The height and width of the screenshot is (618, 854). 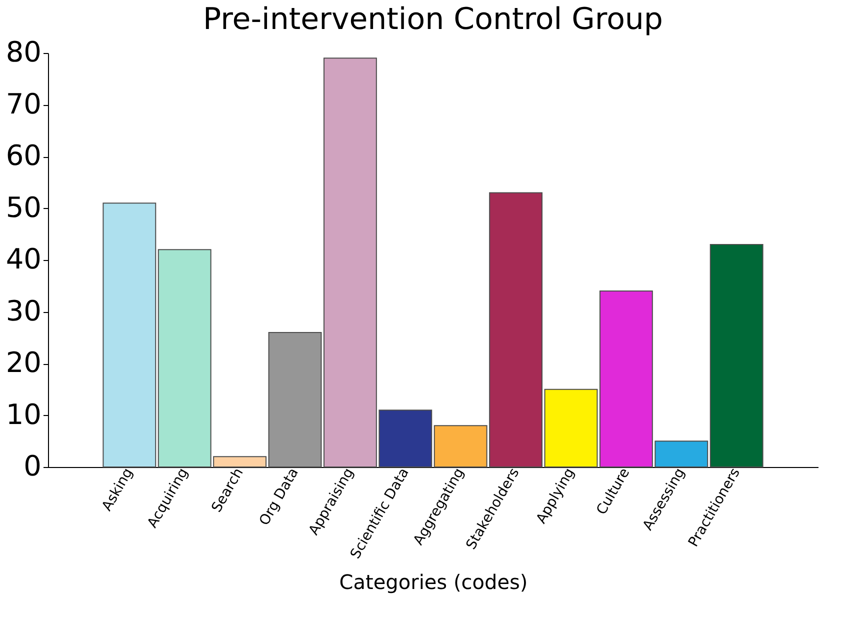 I want to click on y-tick-label: 0, so click(x=33, y=466).